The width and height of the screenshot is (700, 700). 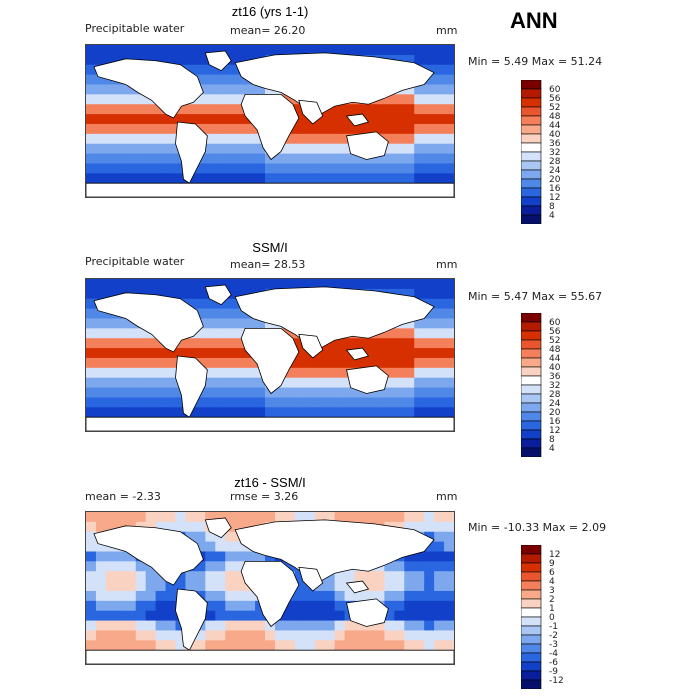 What do you see at coordinates (534, 20) in the screenshot?
I see `season-label: ANN` at bounding box center [534, 20].